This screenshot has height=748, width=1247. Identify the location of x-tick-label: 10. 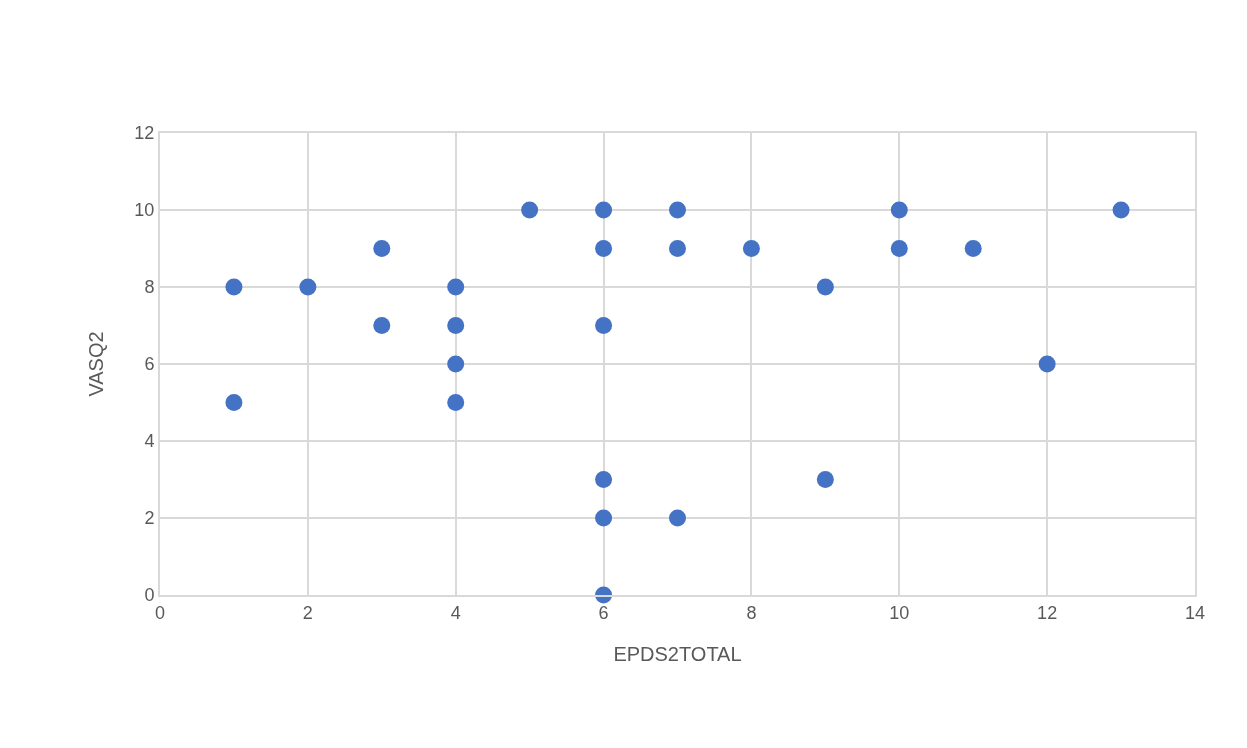
(899, 612).